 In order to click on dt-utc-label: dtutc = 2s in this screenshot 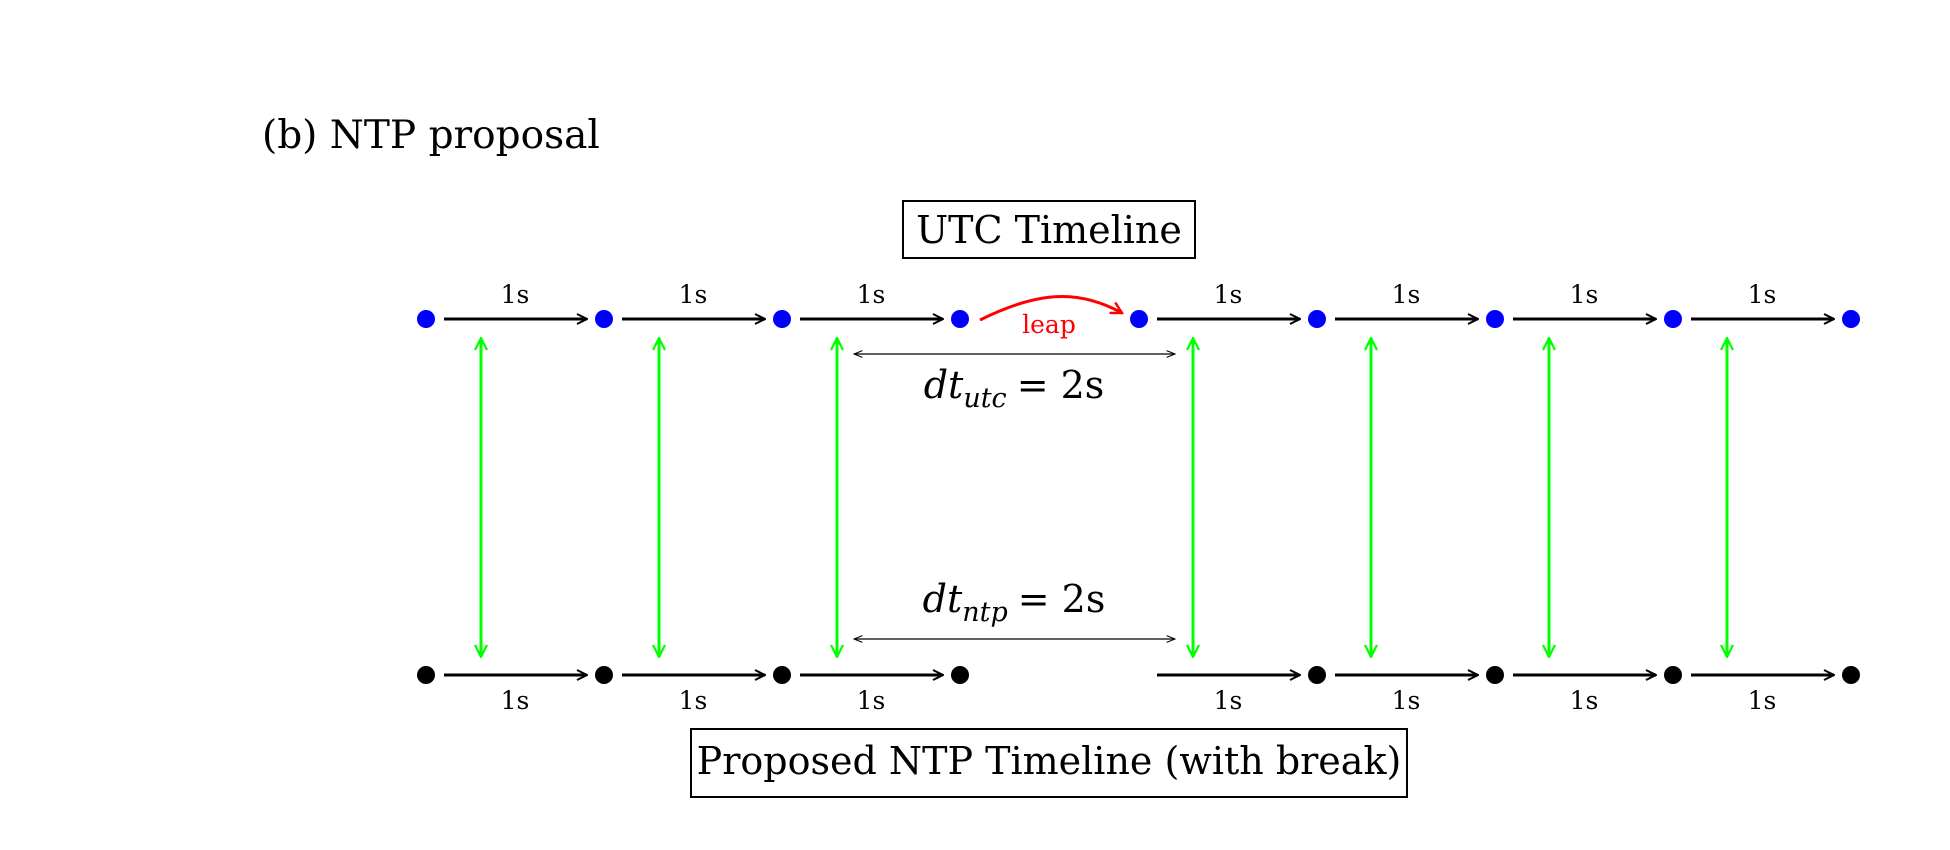, I will do `click(1014, 388)`.